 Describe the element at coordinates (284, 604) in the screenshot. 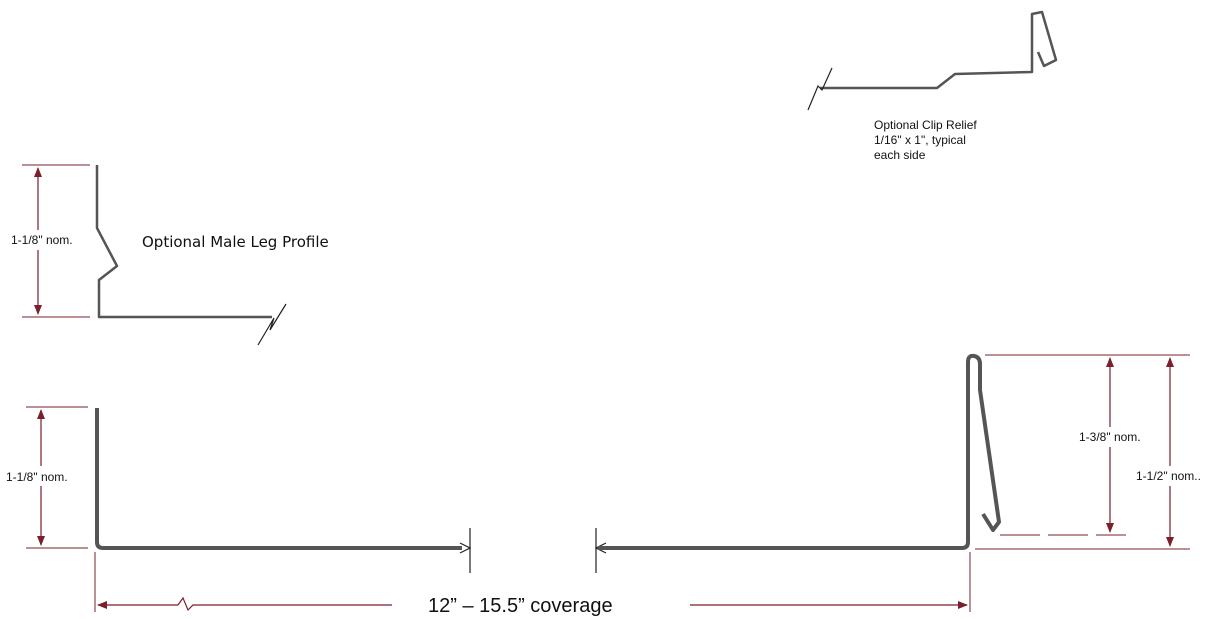

I see `coverage-break-symbol` at that location.